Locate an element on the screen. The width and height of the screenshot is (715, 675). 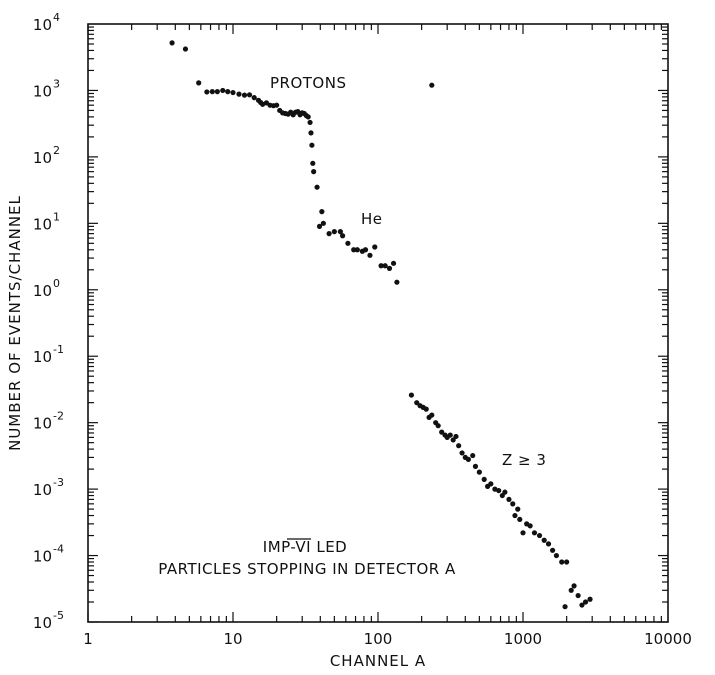
y-axis-title: NUMBER OF EVENTS/CHANNEL is located at coordinates (15, 323).